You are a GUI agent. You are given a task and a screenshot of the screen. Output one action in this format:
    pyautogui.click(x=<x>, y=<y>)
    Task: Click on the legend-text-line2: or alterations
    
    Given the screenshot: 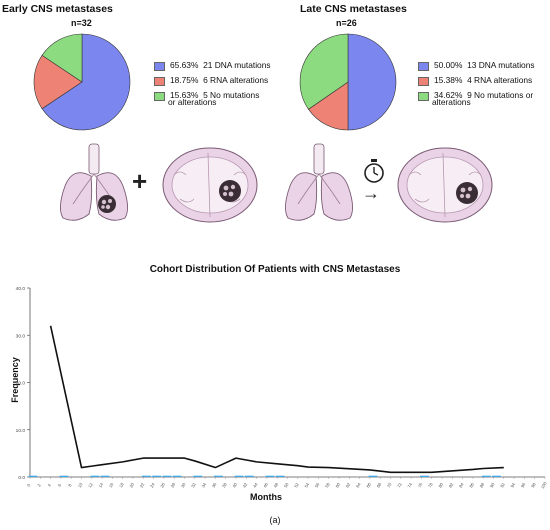 What is the action you would take?
    pyautogui.click(x=192, y=102)
    